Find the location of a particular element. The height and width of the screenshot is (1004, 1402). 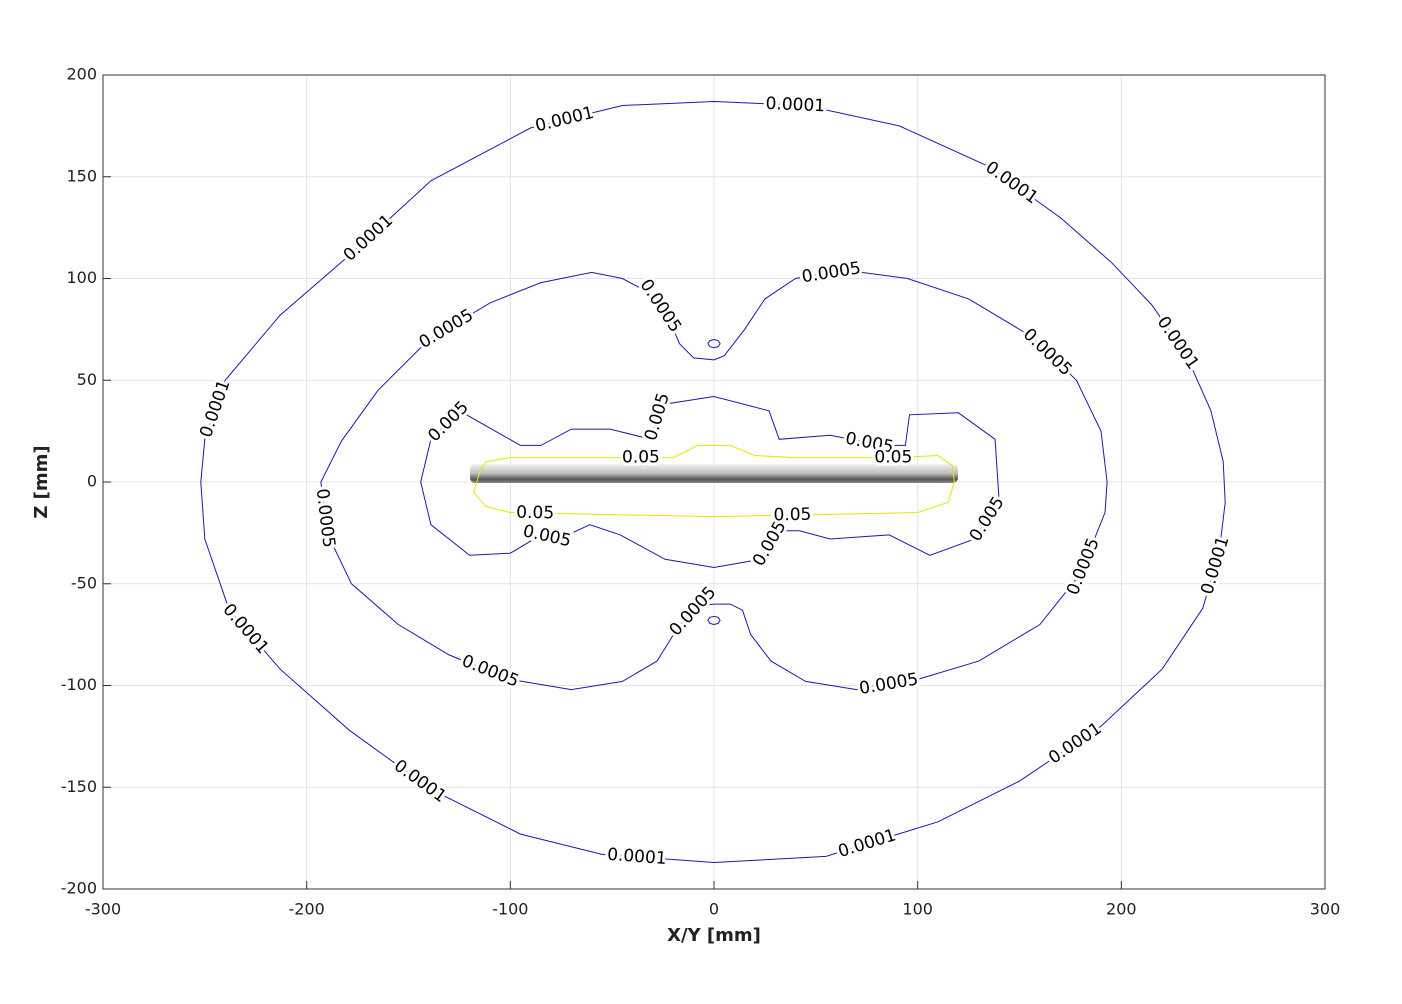

x-tick-label: 200 is located at coordinates (1121, 909).